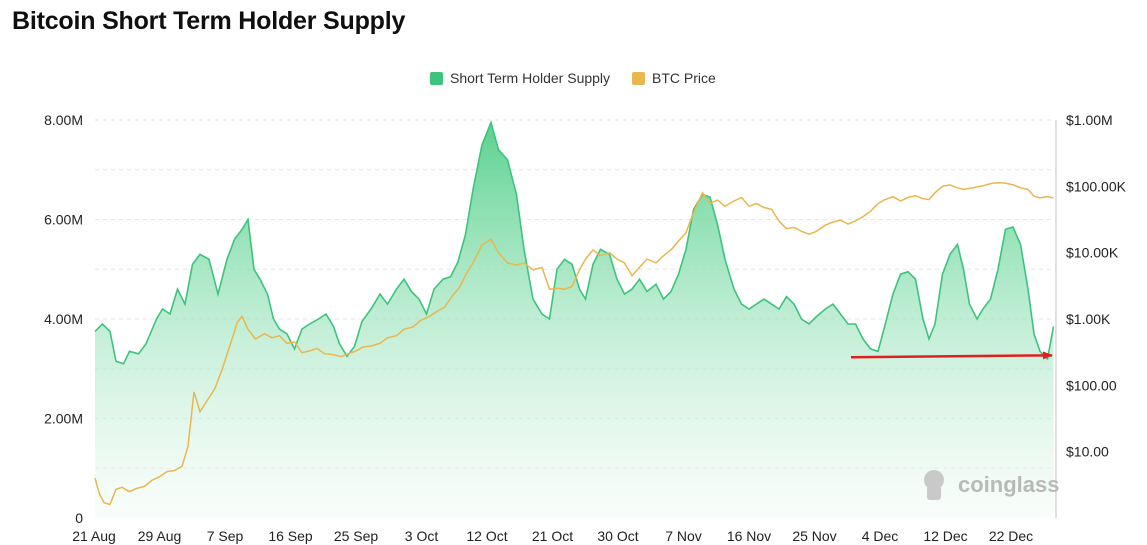 This screenshot has width=1147, height=545. What do you see at coordinates (1091, 385) in the screenshot?
I see `right-tick-label: $100.00` at bounding box center [1091, 385].